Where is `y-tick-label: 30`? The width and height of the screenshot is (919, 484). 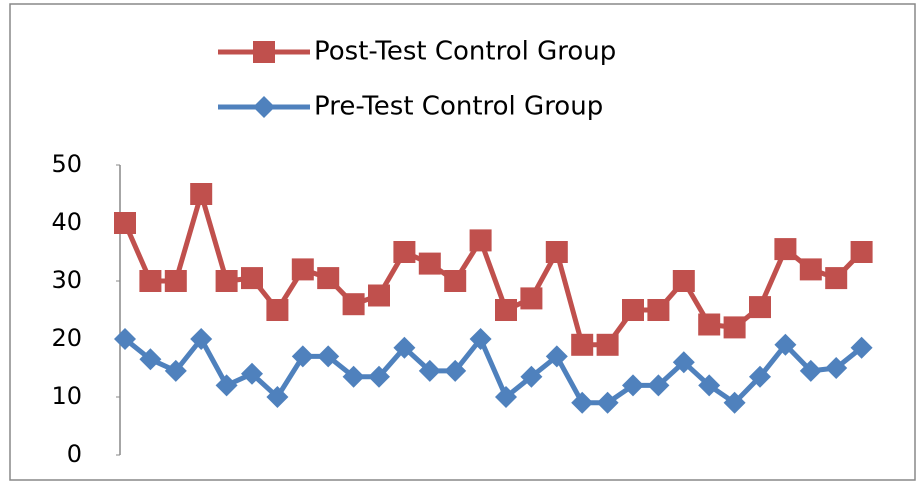
y-tick-label: 30 is located at coordinates (66, 280).